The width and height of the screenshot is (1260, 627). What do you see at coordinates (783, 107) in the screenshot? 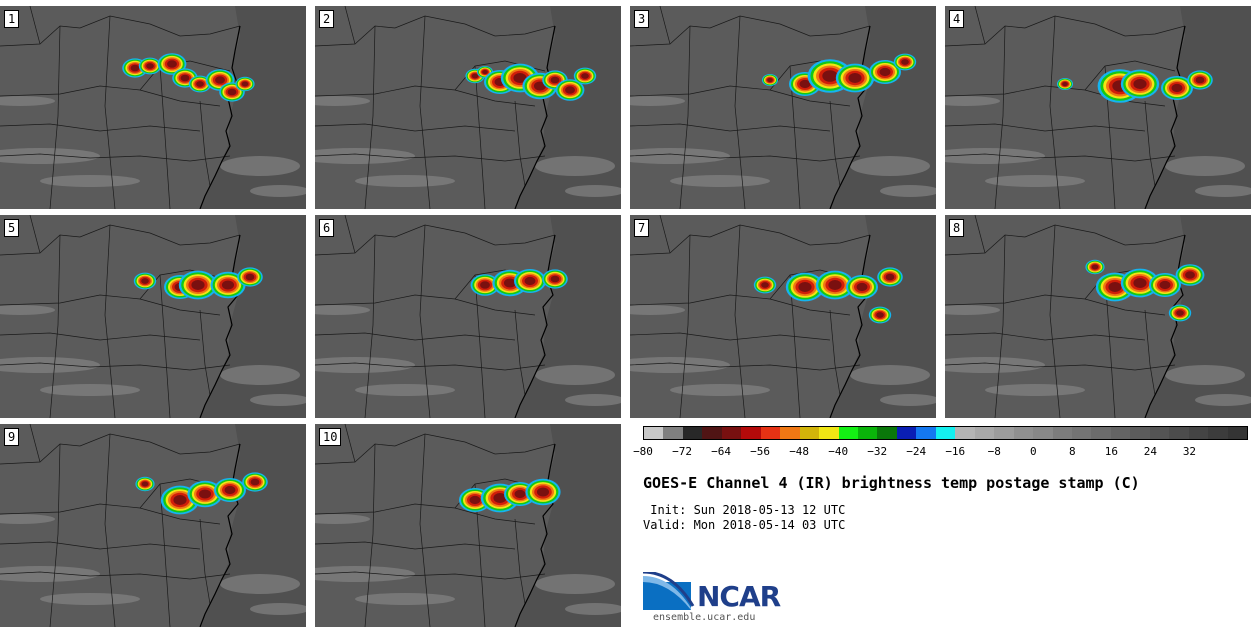
I see `postage-stamp-panel-3: 3` at bounding box center [783, 107].